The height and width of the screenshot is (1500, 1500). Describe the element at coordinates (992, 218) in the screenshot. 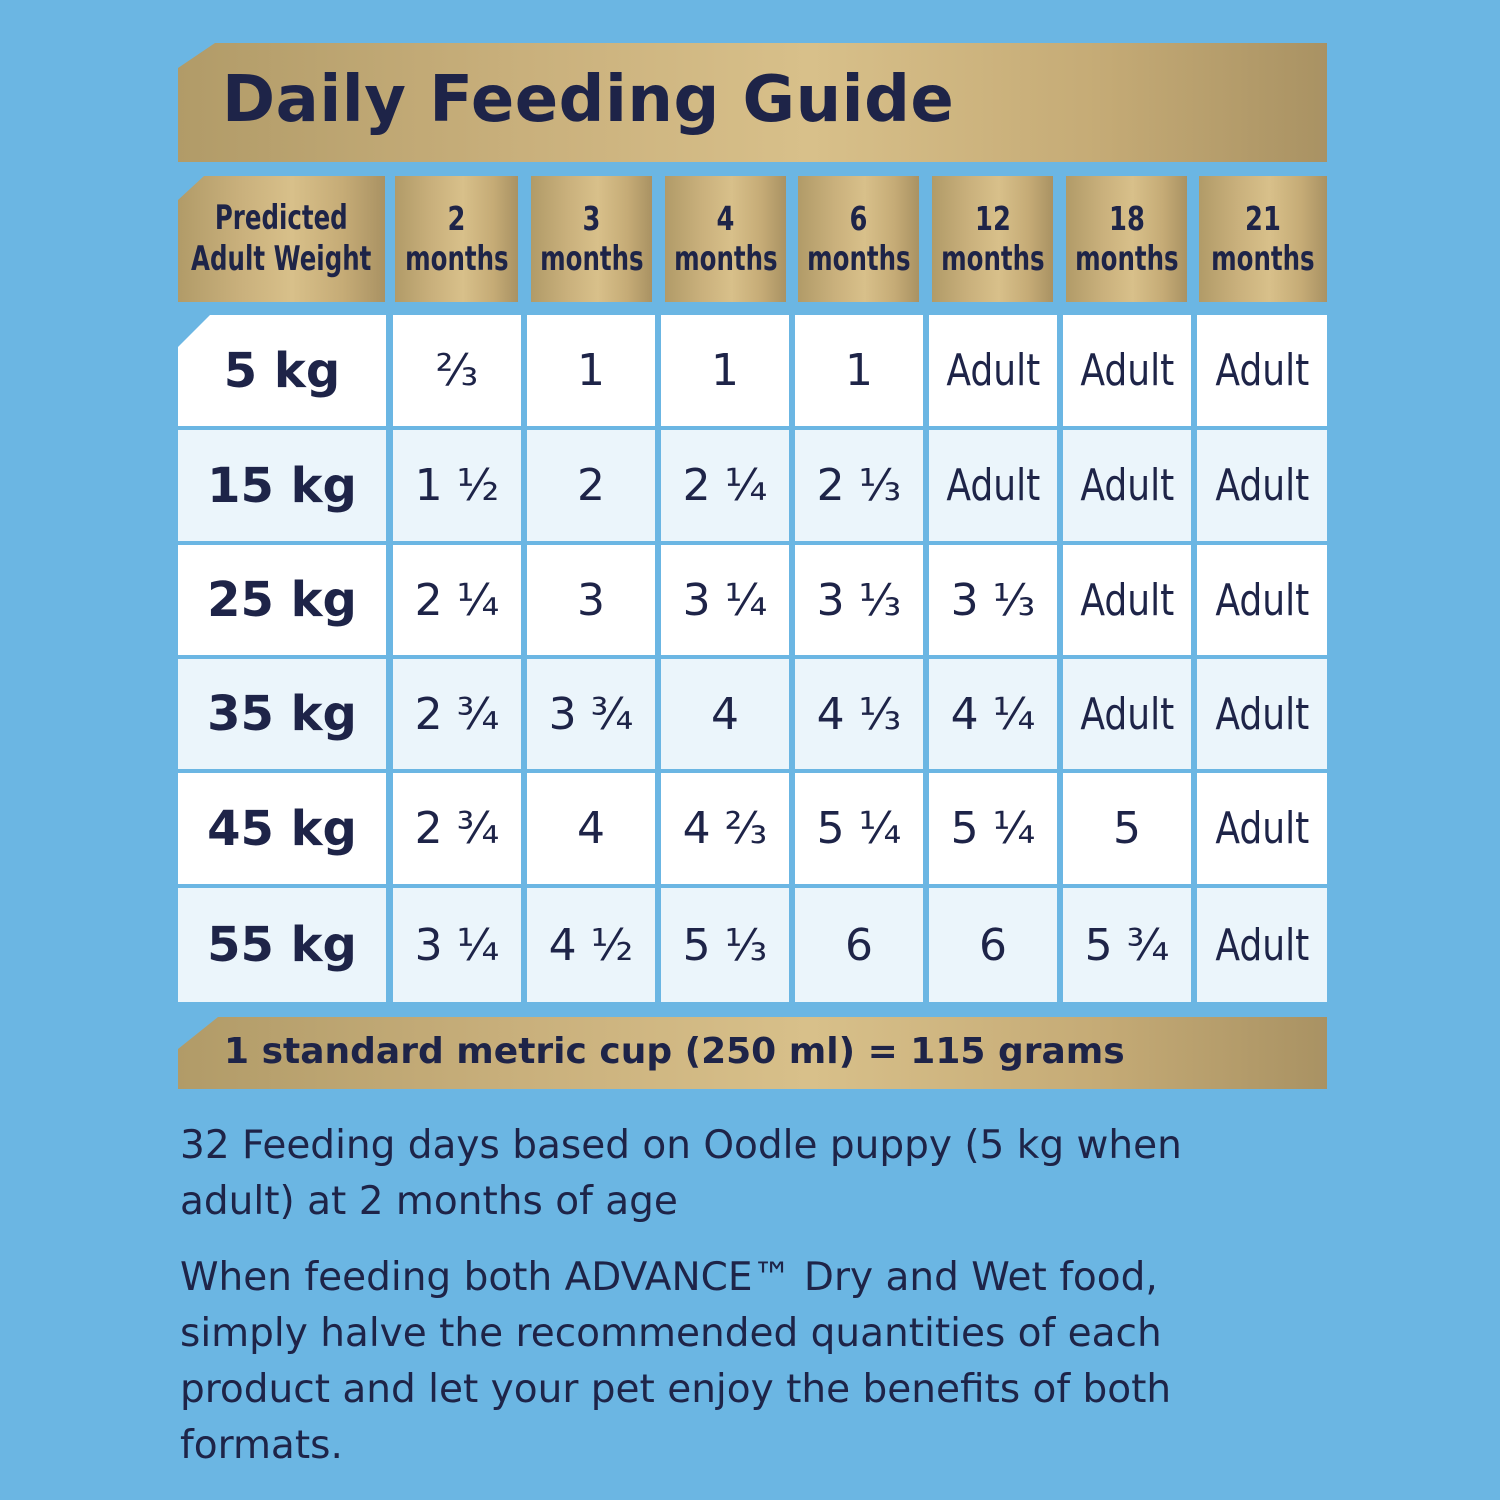

I see `header-age-number: 12` at that location.